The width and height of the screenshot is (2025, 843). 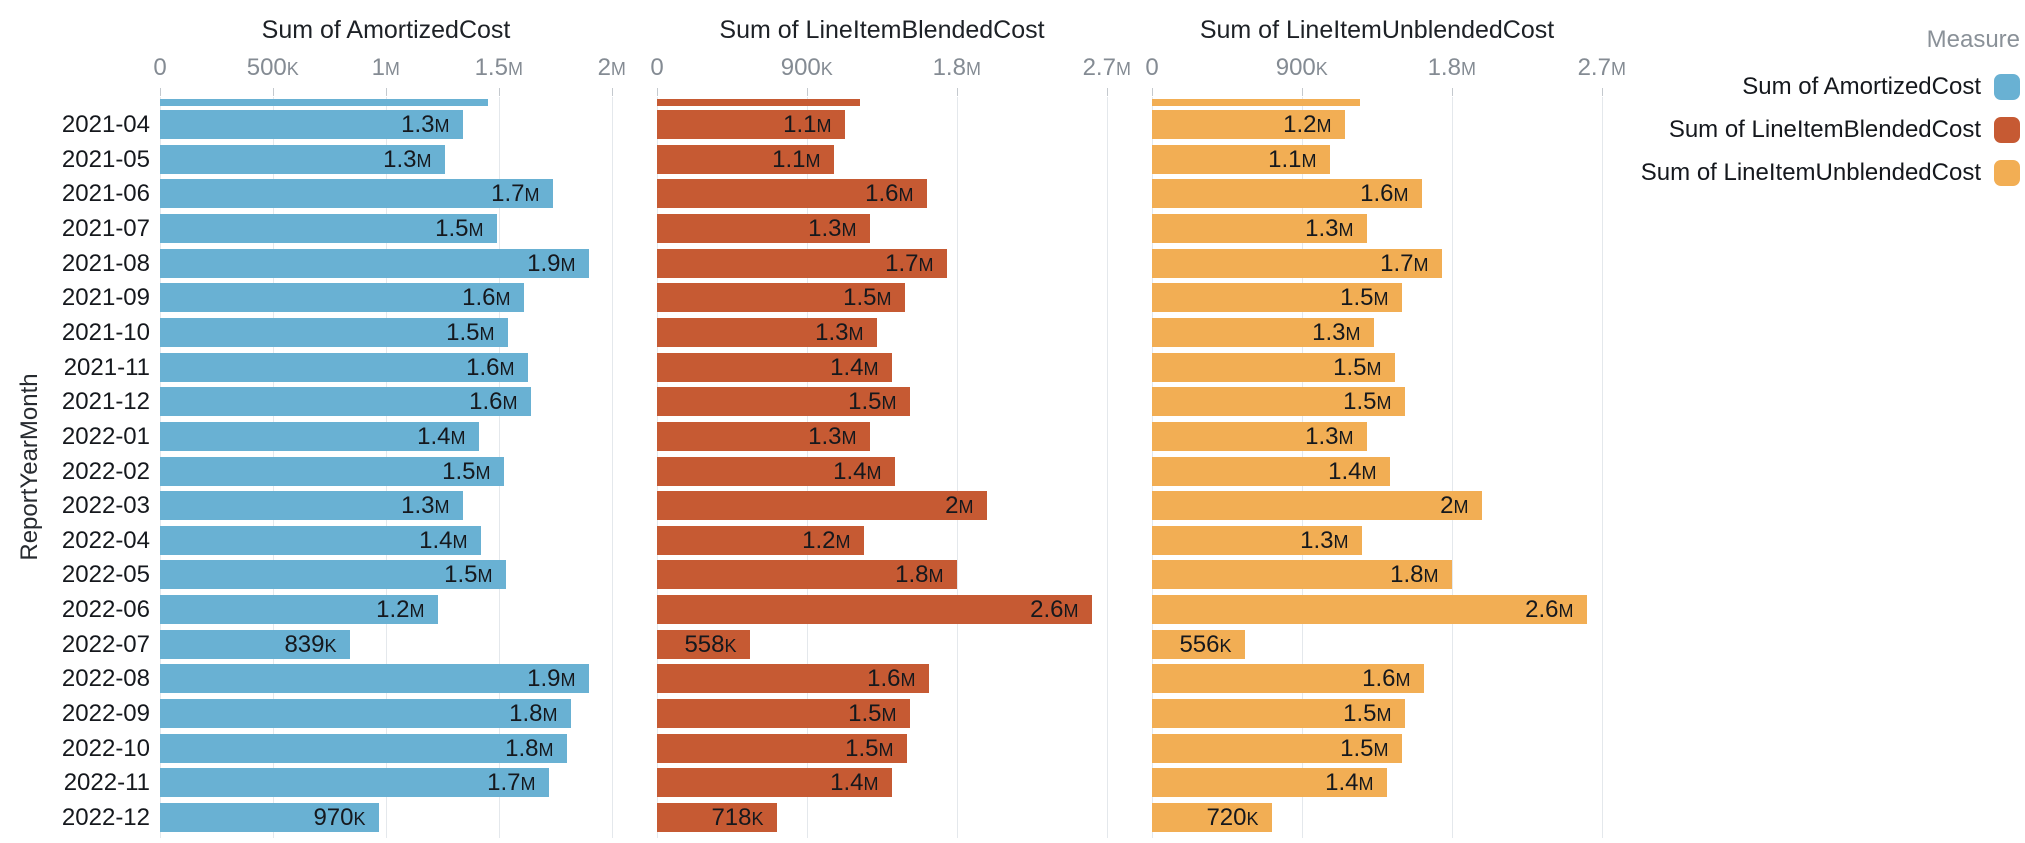 I want to click on bar-2021-08-panel1: 1.9m, so click(x=374, y=263).